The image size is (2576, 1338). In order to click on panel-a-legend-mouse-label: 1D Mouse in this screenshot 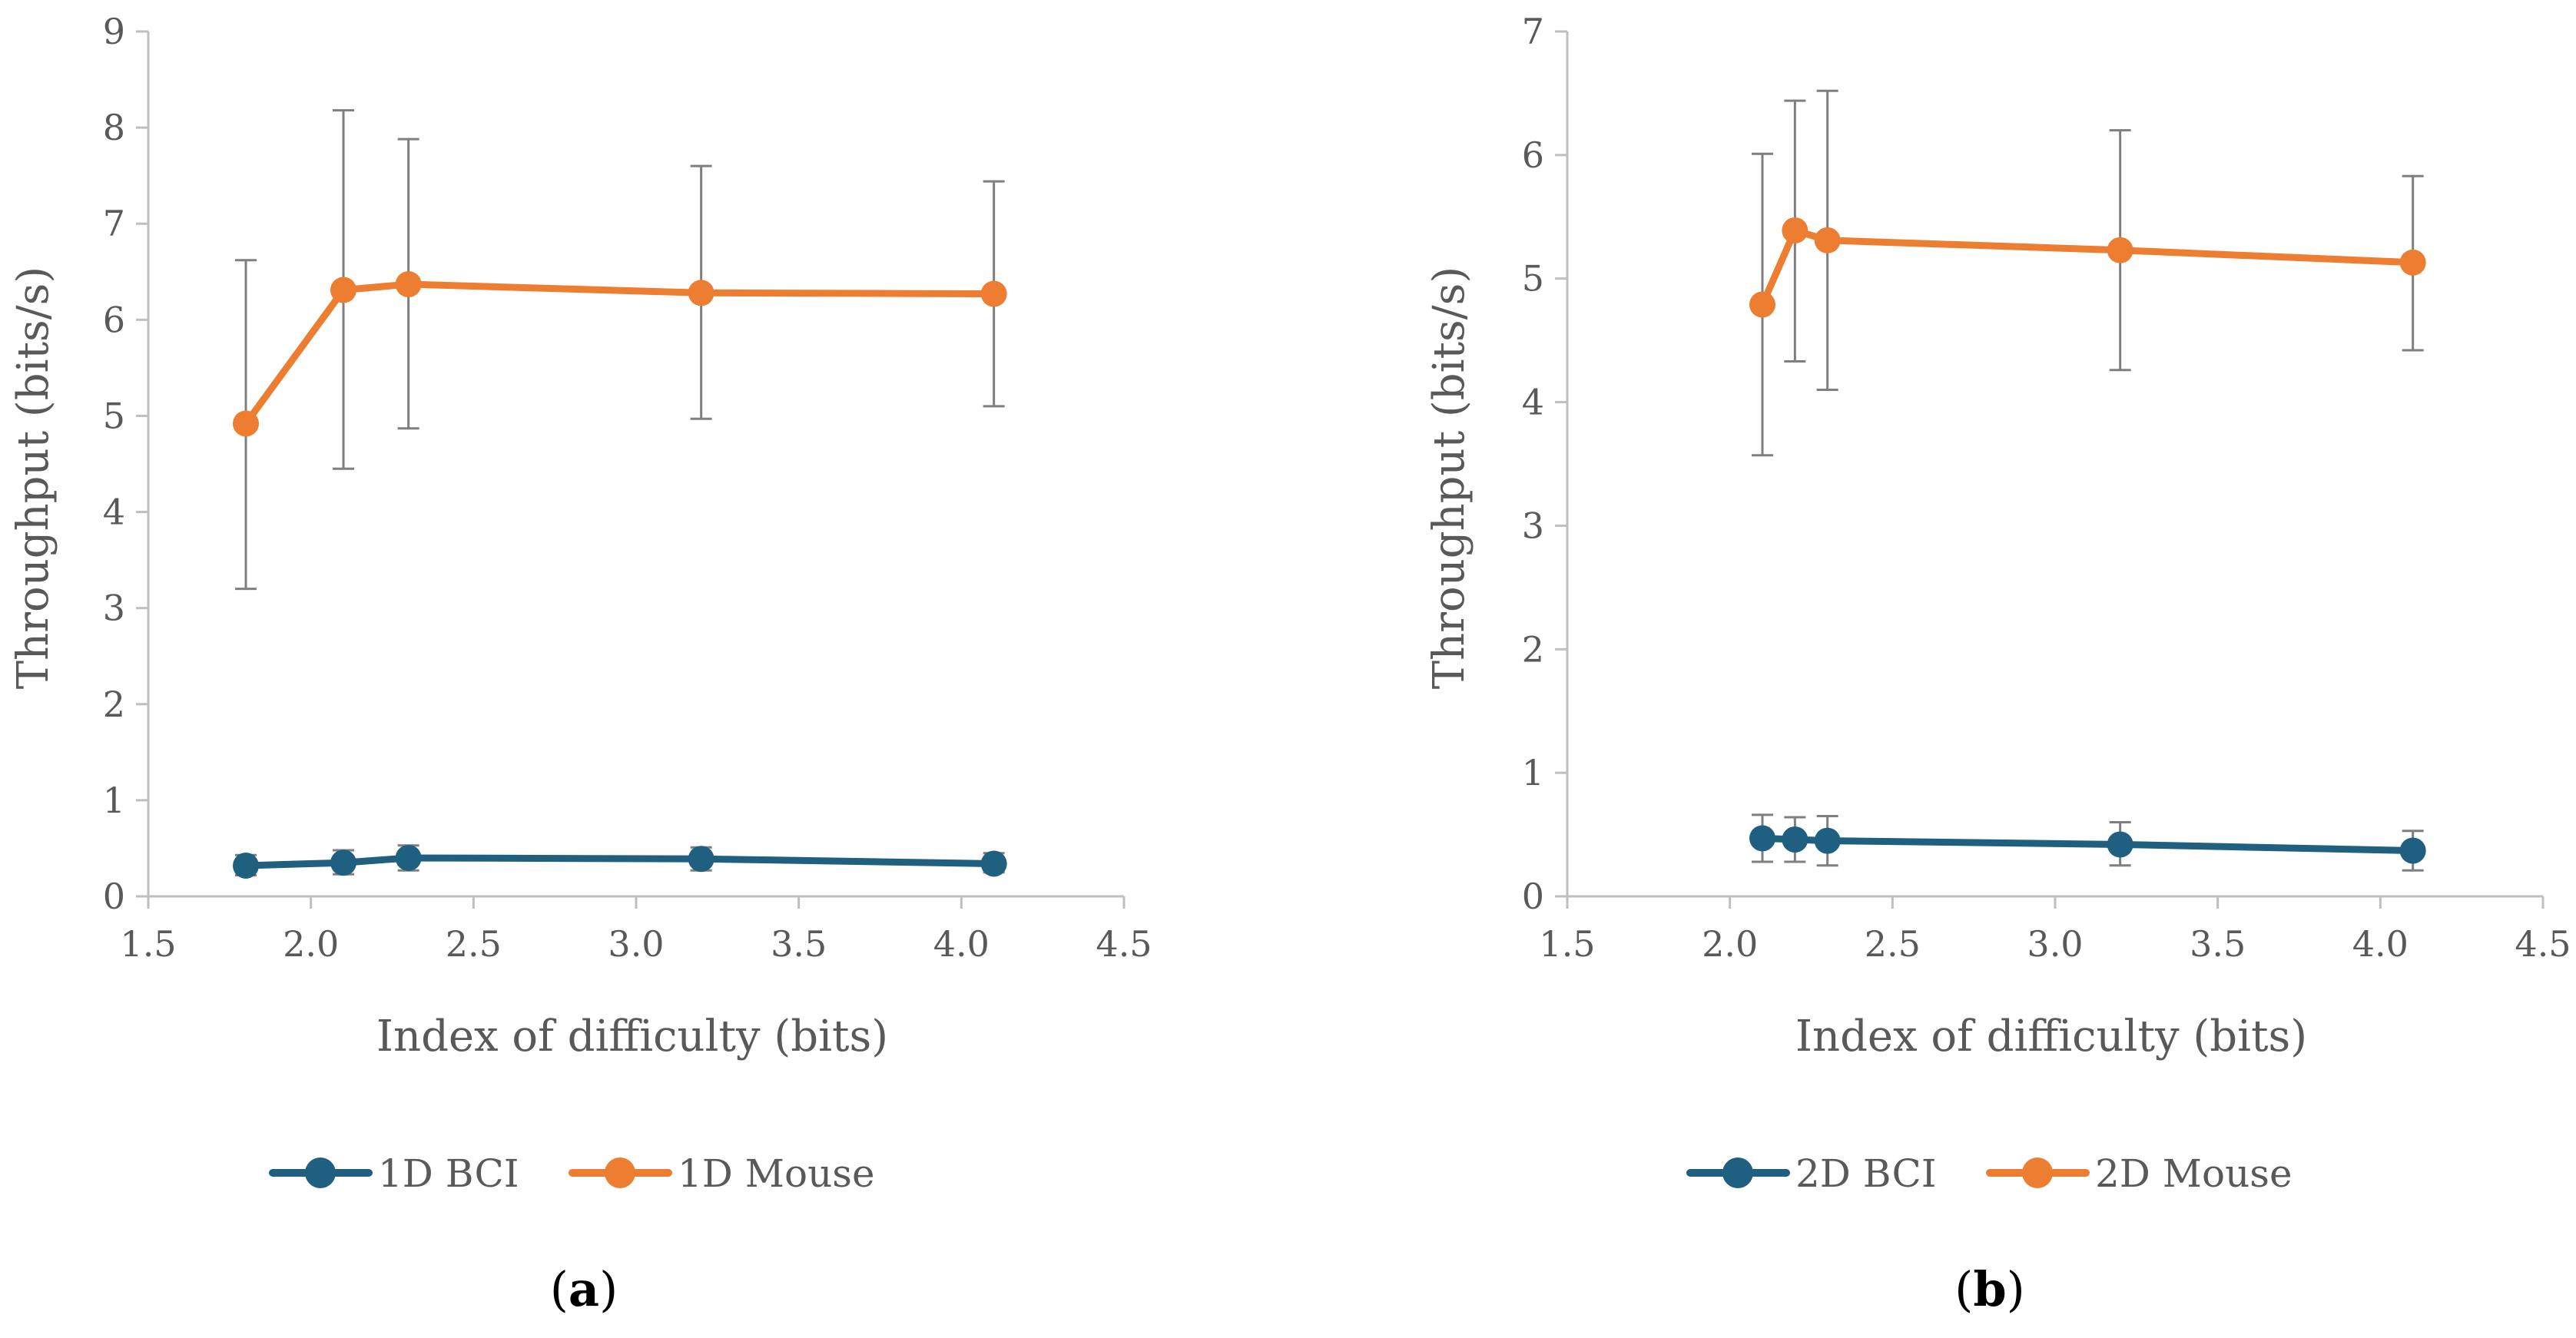, I will do `click(776, 1173)`.